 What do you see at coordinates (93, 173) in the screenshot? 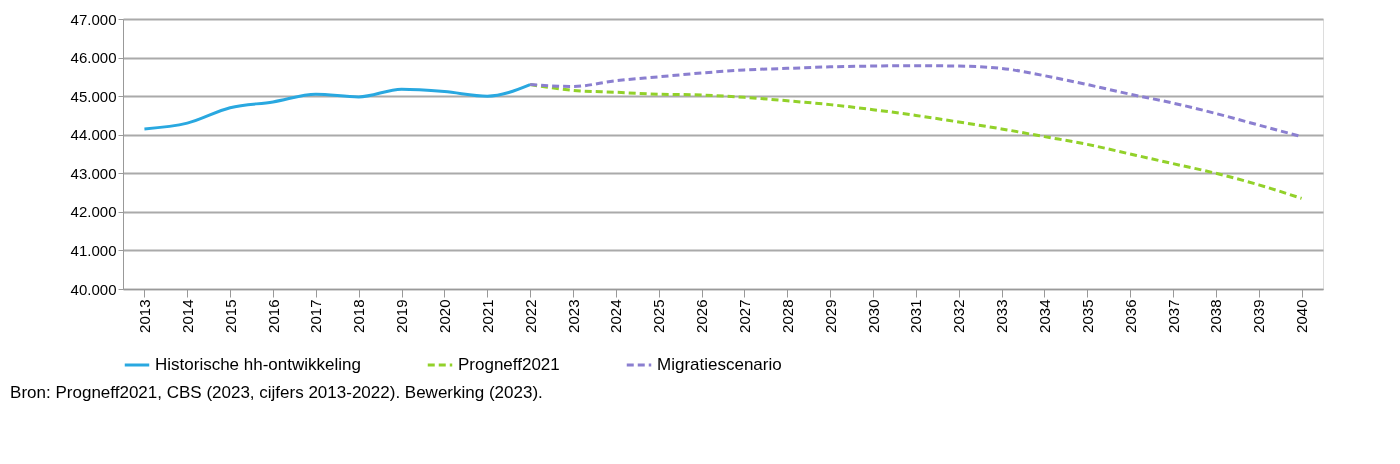
I see `y-tick-label: 43.000` at bounding box center [93, 173].